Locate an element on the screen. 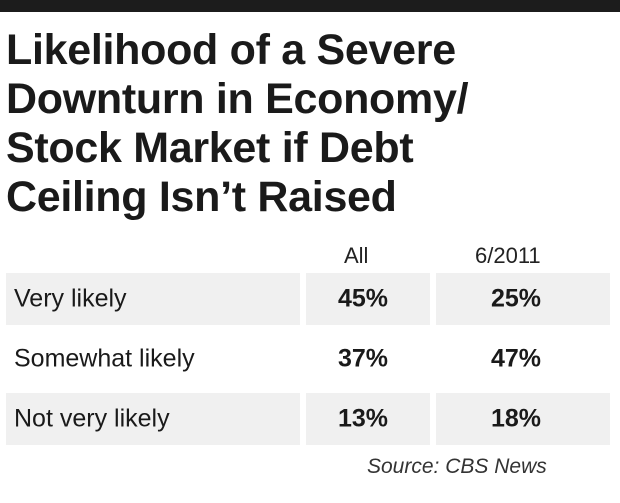  row-label: Not very likely is located at coordinates (92, 418).